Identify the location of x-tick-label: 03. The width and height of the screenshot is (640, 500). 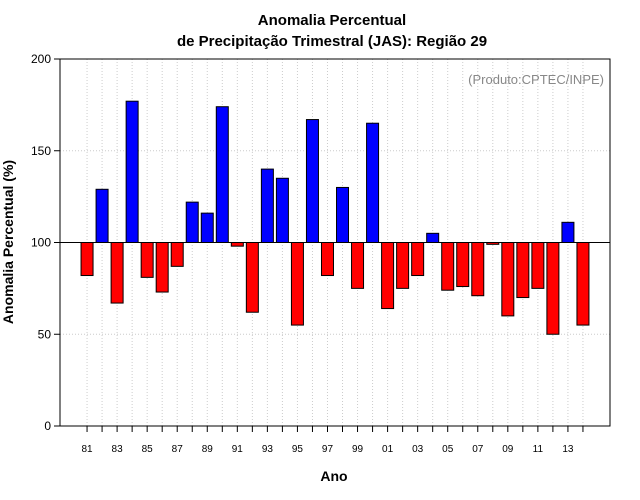
(418, 449).